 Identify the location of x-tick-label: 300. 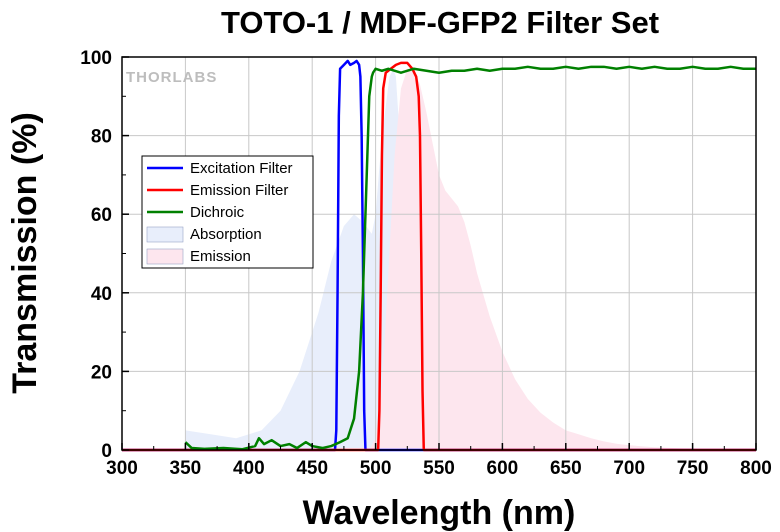
(122, 468).